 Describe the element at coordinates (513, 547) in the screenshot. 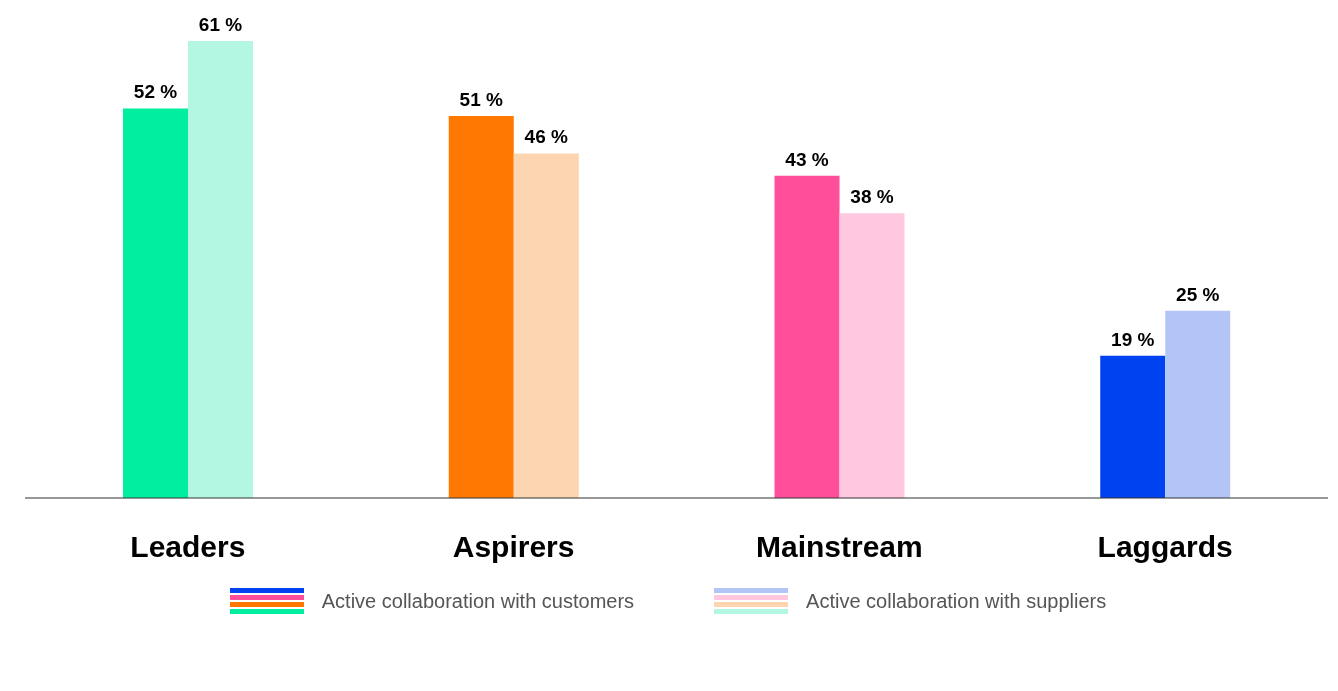

I see `x-tick-label: Aspirers` at that location.